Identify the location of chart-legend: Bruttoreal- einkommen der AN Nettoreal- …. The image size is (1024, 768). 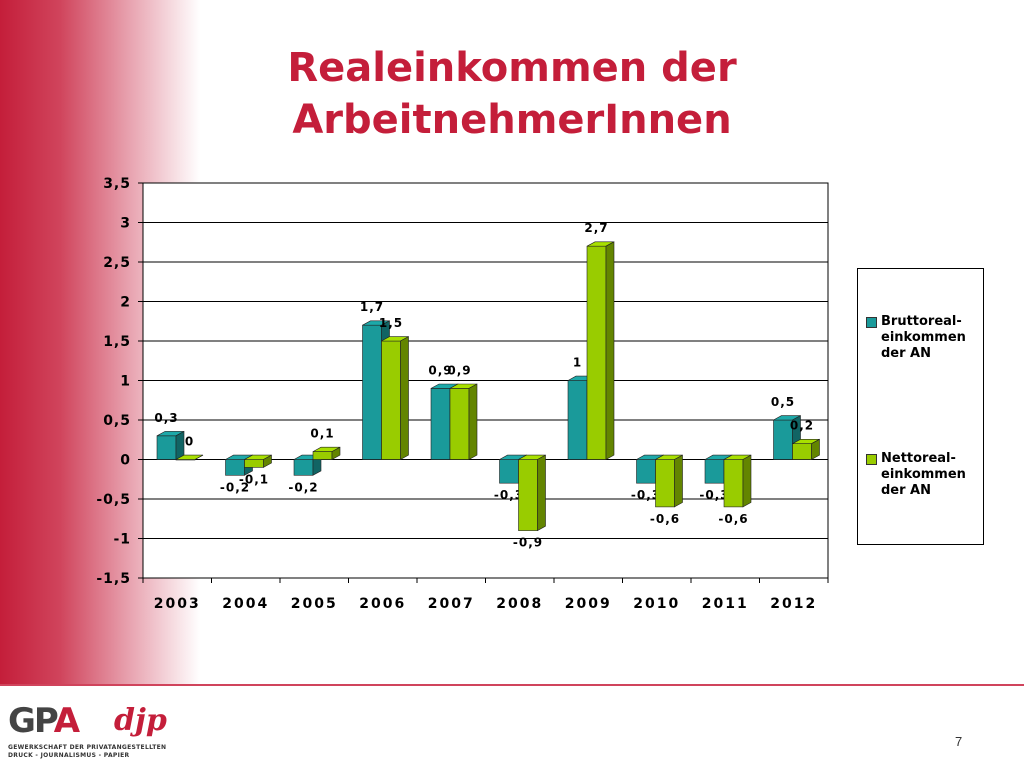
(920, 406).